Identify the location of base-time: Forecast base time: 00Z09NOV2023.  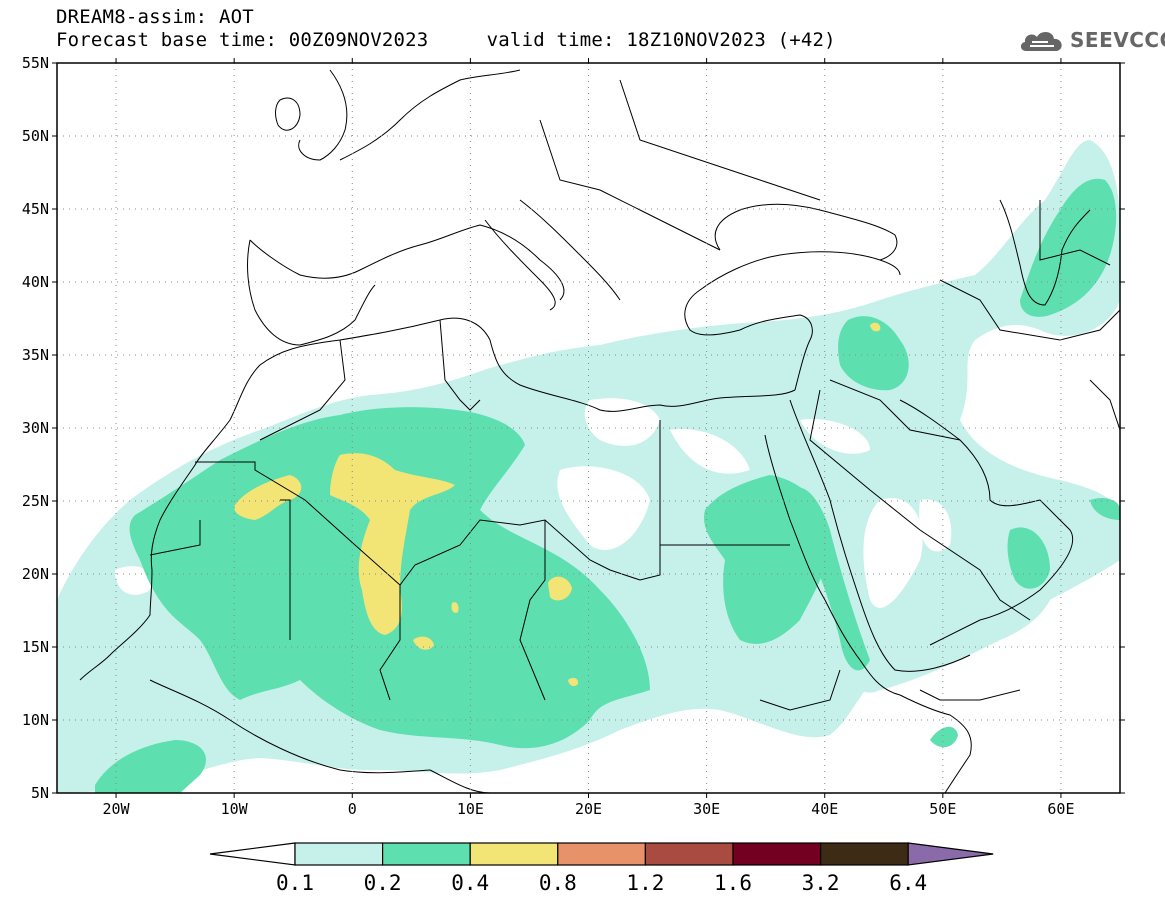
(242, 40).